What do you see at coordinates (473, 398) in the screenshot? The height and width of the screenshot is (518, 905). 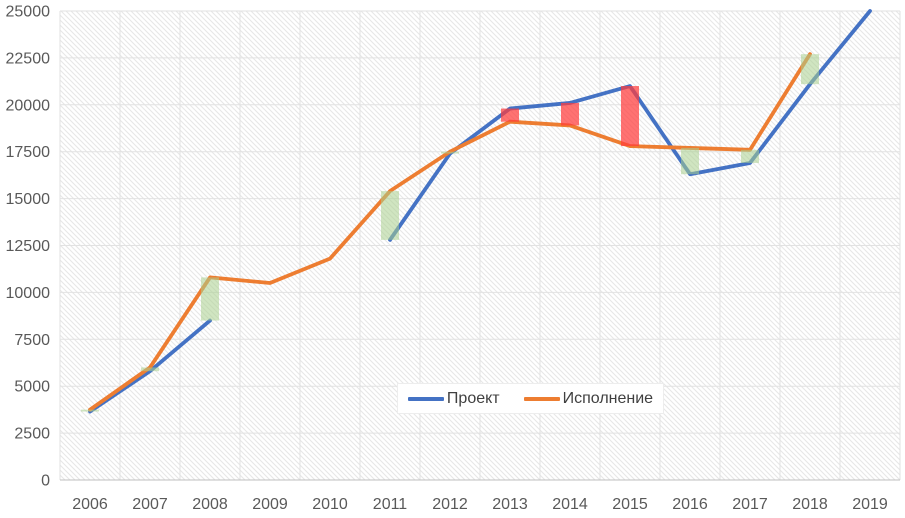 I see `legend-label-project: Проект` at bounding box center [473, 398].